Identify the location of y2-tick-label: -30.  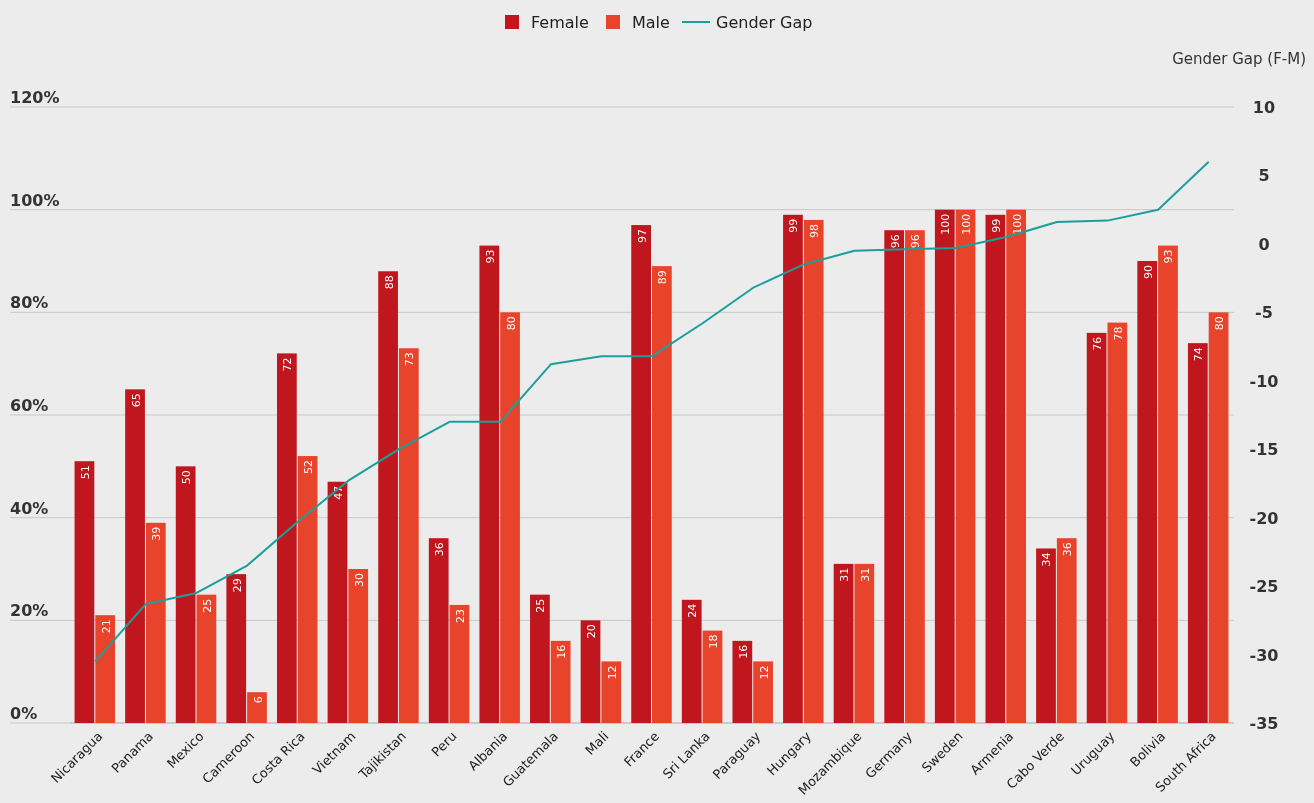
(1264, 655).